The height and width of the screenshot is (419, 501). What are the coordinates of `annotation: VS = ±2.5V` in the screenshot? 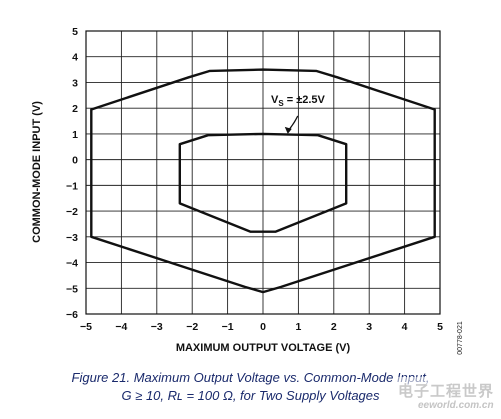 It's located at (298, 114).